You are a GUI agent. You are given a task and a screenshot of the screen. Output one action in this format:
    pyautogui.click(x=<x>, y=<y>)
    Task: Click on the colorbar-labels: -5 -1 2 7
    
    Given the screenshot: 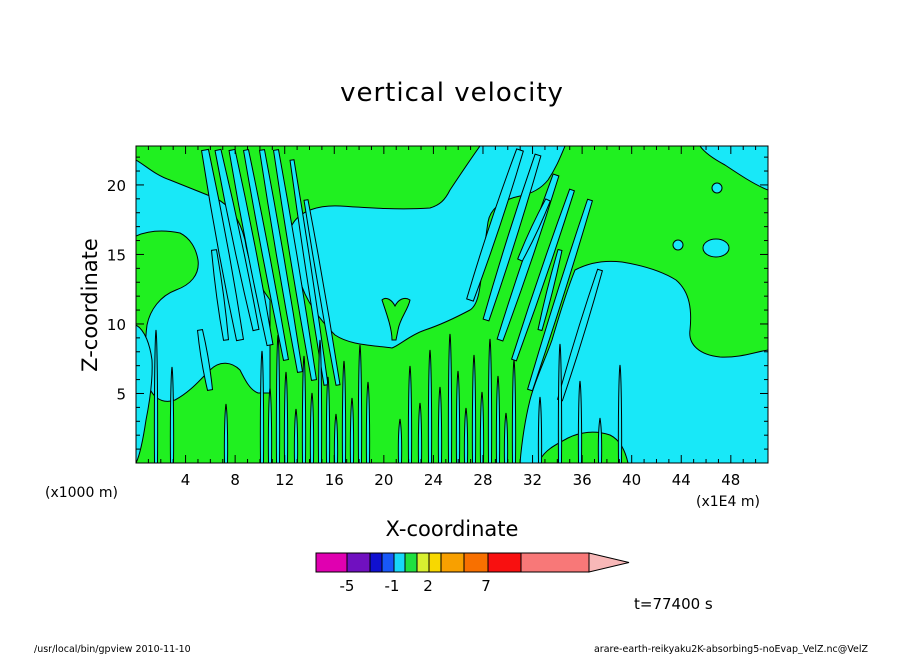 What is the action you would take?
    pyautogui.click(x=415, y=586)
    